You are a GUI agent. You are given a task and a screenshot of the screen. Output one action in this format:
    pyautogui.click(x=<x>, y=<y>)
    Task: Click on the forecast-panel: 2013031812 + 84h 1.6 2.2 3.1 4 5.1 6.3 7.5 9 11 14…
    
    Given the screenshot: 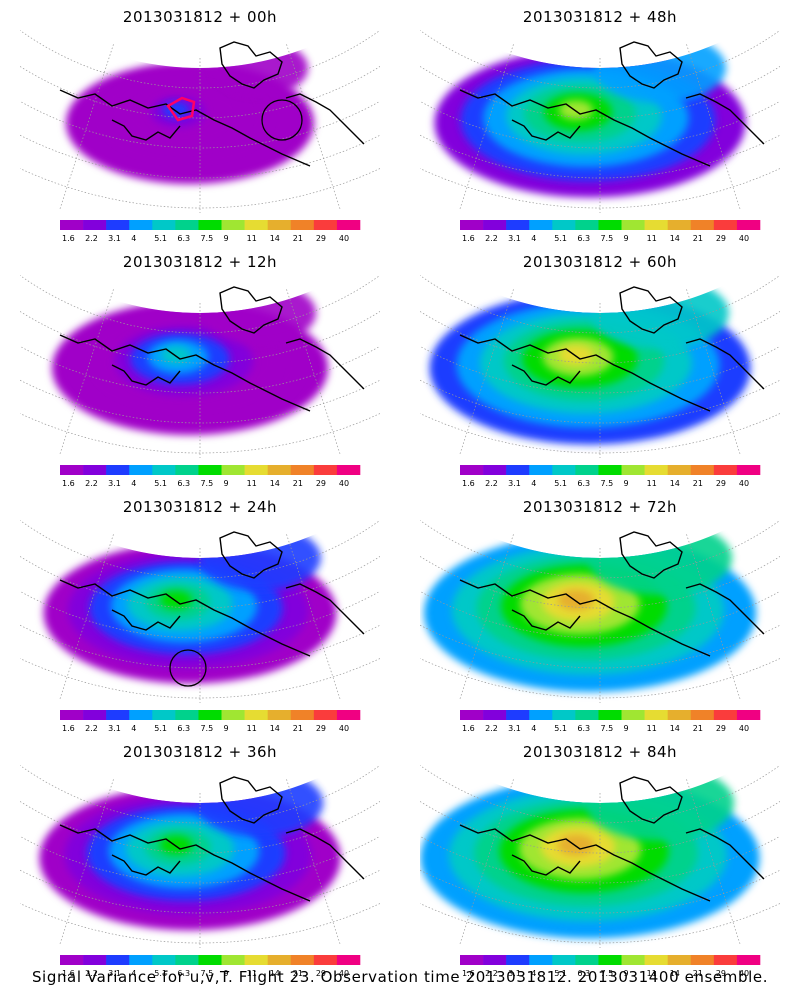 What is the action you would take?
    pyautogui.click(x=600, y=857)
    